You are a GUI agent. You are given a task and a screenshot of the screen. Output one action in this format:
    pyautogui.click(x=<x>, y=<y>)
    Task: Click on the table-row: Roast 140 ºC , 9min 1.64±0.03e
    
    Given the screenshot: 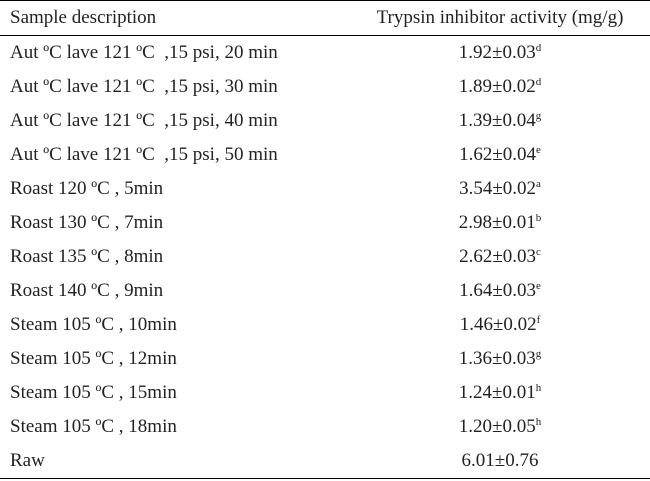 What is the action you would take?
    pyautogui.click(x=325, y=291)
    